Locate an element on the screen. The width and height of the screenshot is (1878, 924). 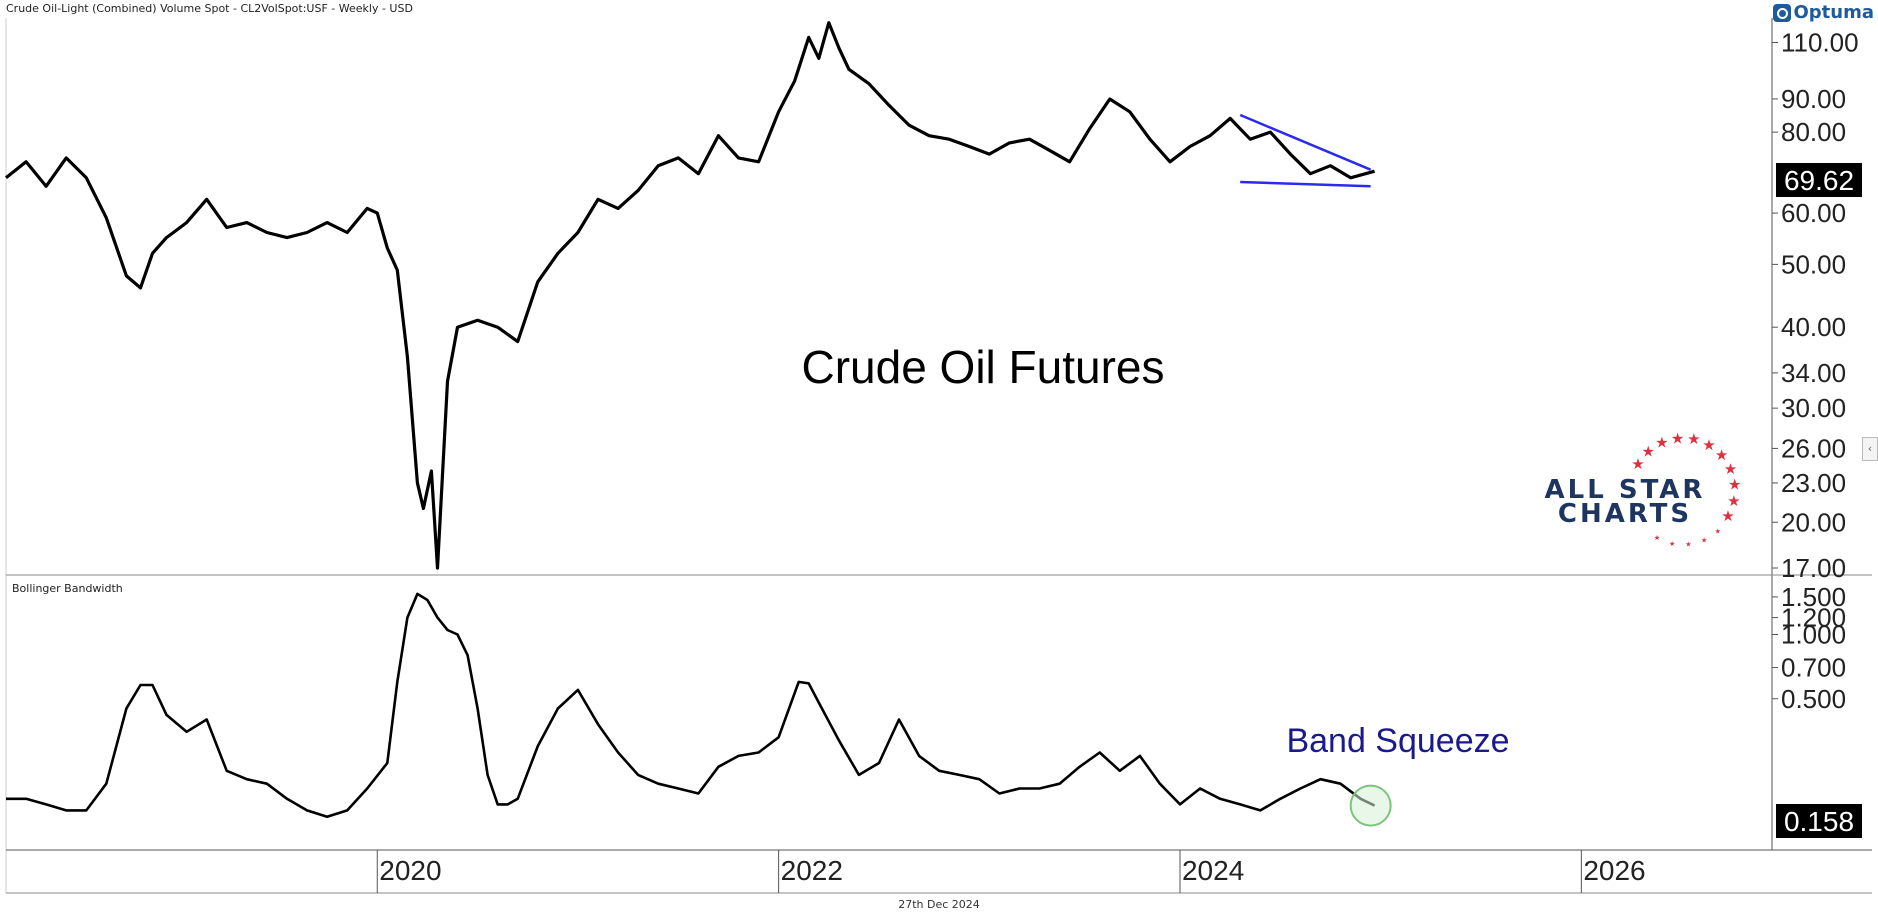
watermark-stars-icon: ★★★ ★ ★ ★★★★★★★★★★★ is located at coordinates (1686, 489).